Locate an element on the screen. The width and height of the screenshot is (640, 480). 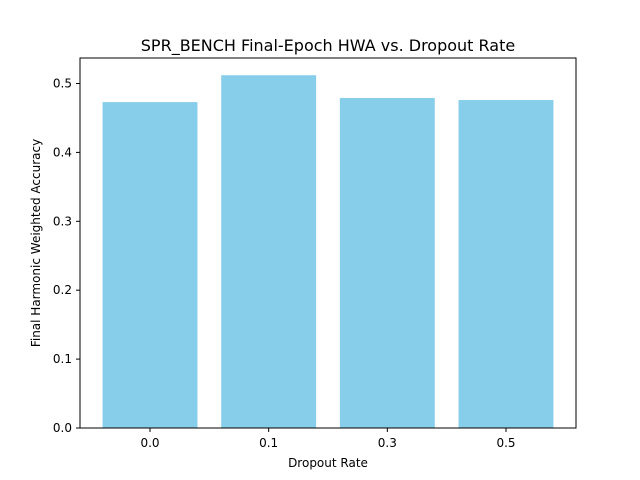
bar-0.1 is located at coordinates (269, 251).